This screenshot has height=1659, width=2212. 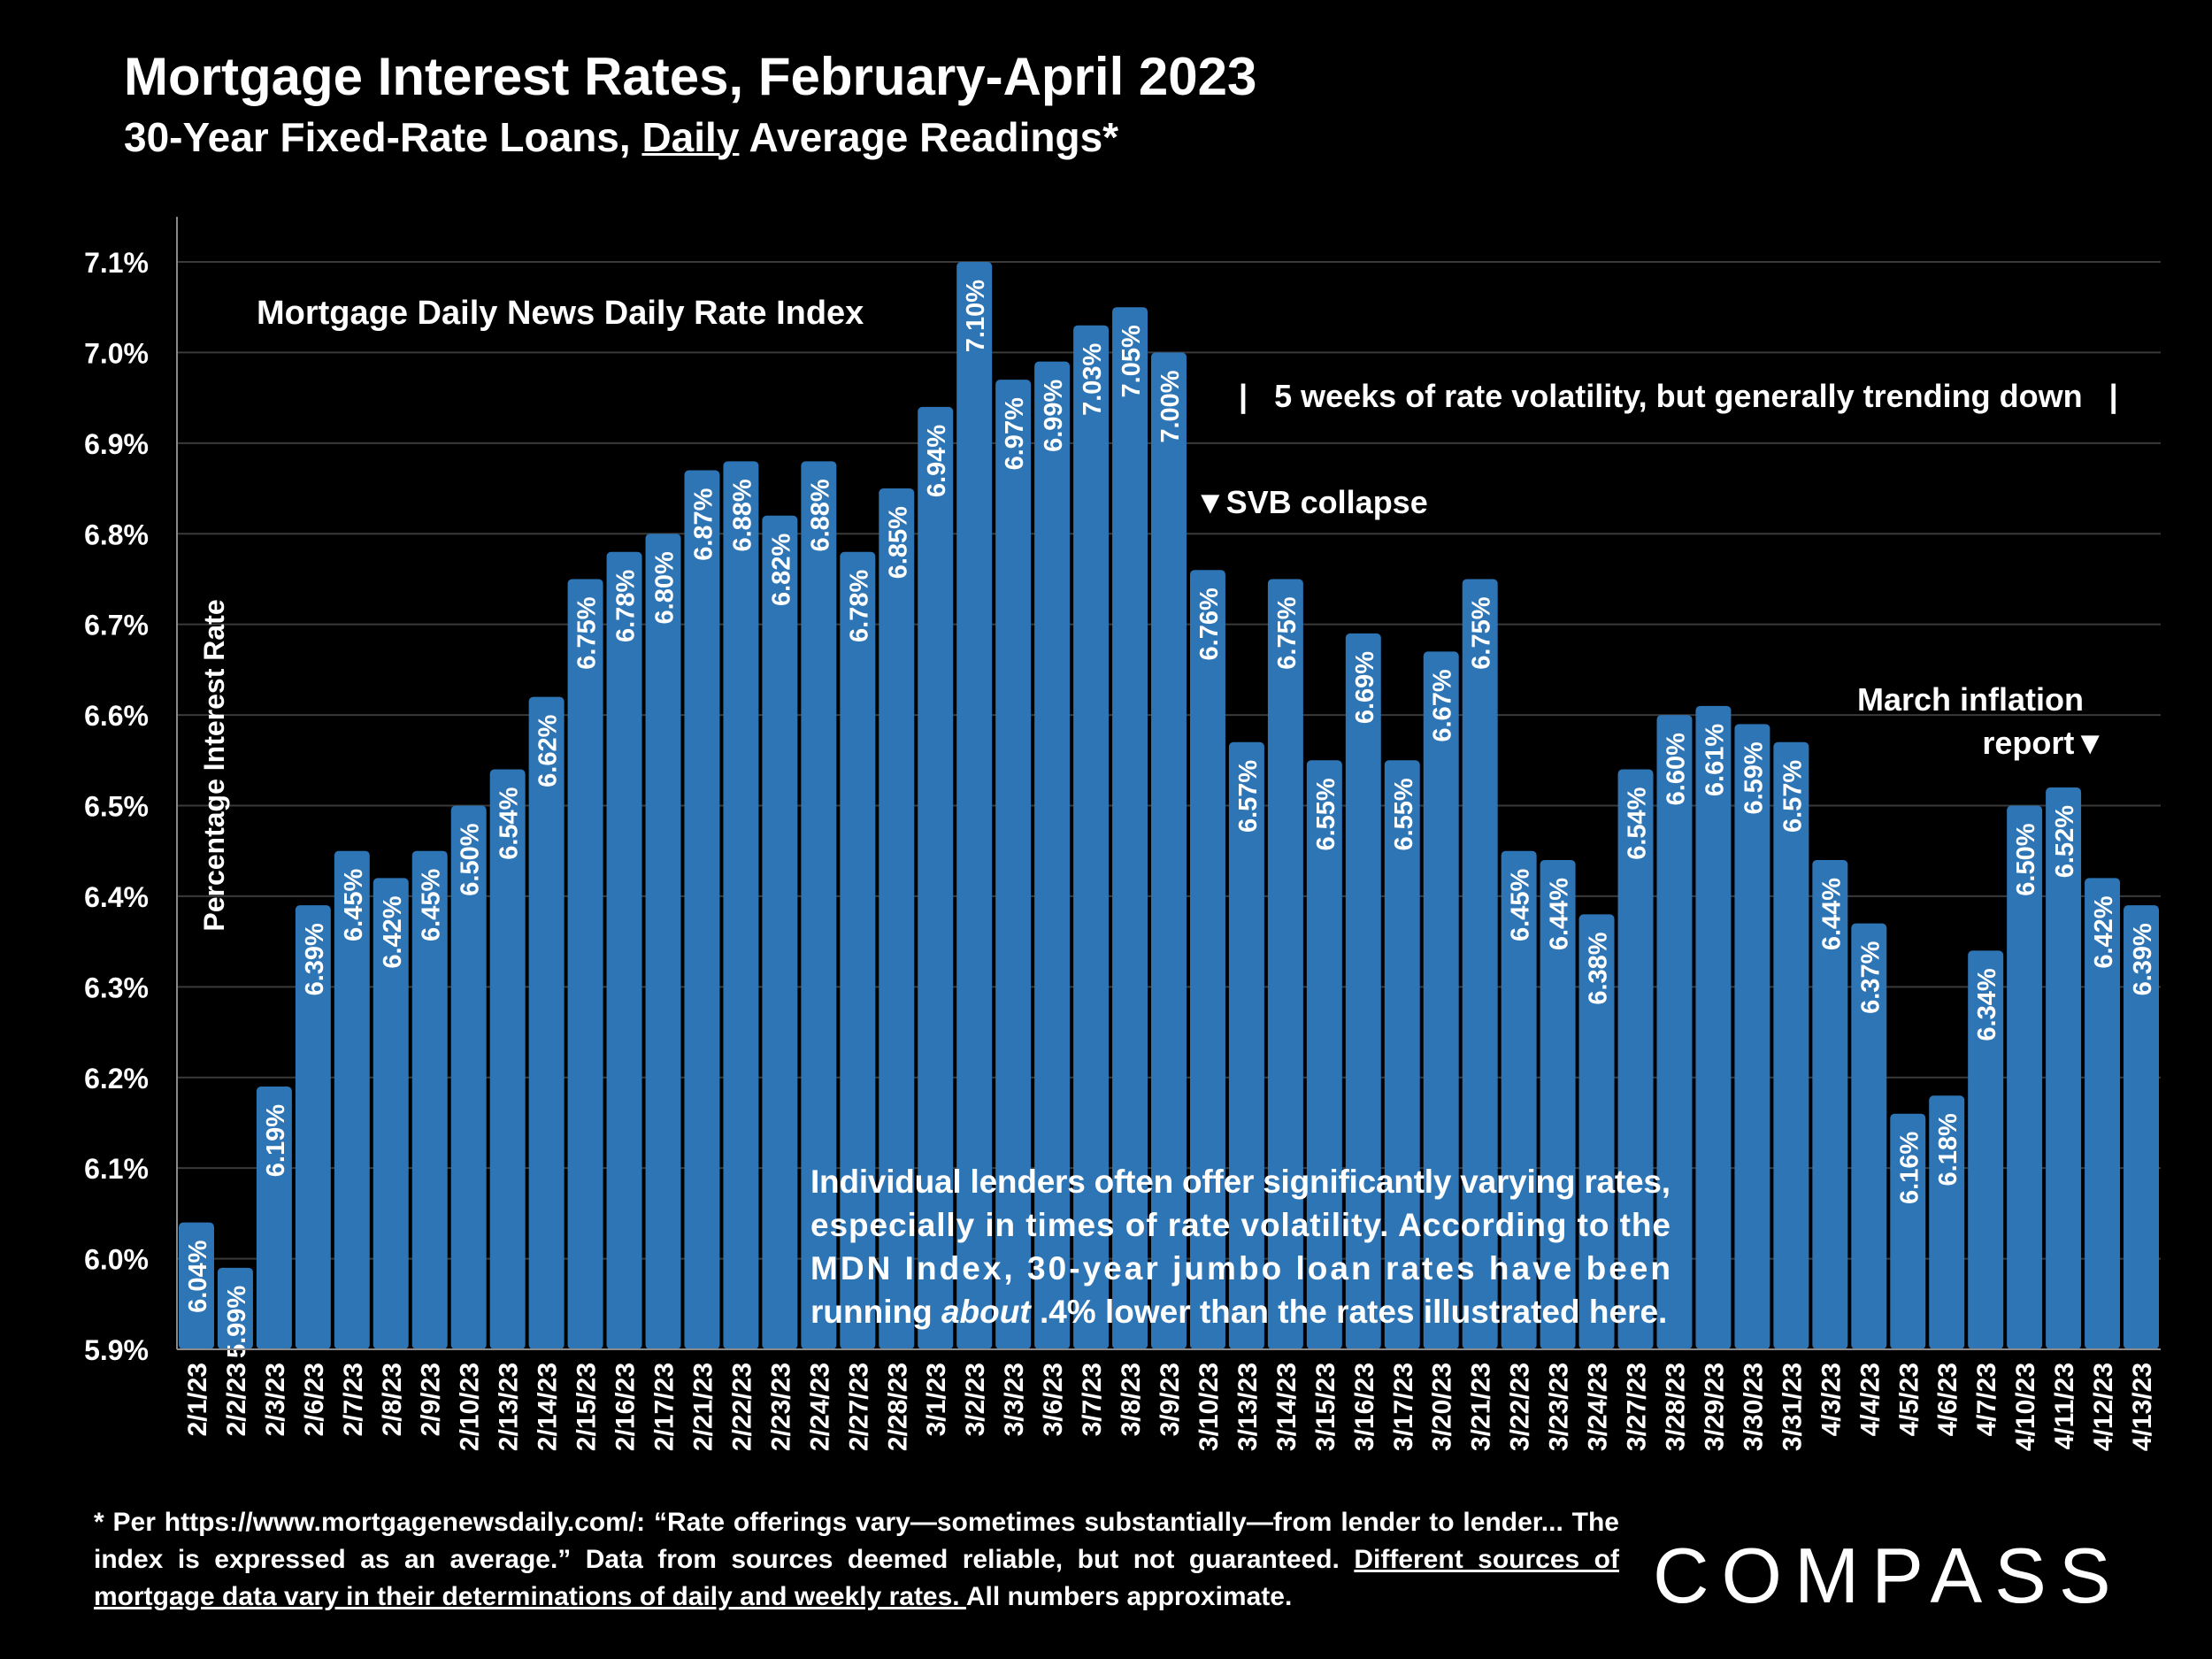 What do you see at coordinates (1676, 1407) in the screenshot?
I see `x-tick-label: 3/28/23` at bounding box center [1676, 1407].